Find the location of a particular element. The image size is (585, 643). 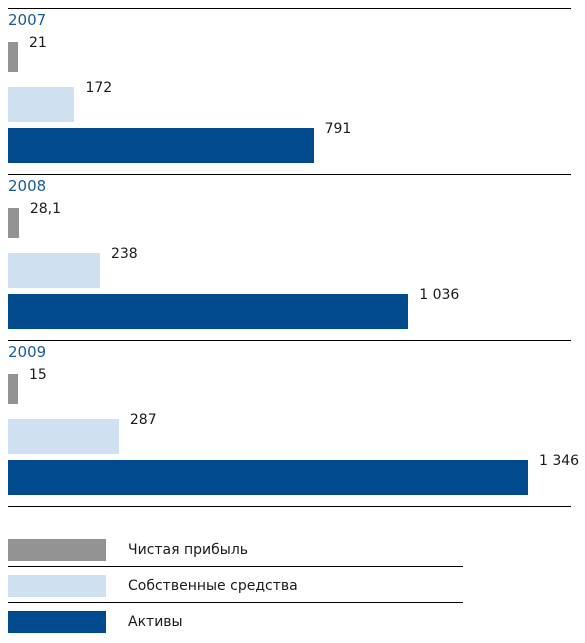

legend-label: Собственные средства is located at coordinates (213, 586).